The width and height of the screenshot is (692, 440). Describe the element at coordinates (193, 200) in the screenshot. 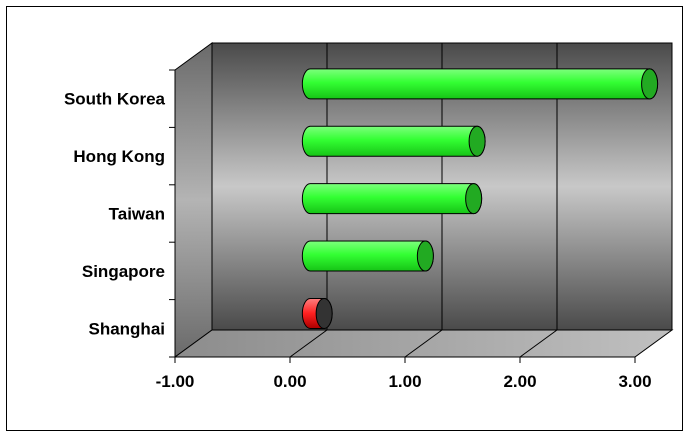

I see `chart-side-wall` at that location.